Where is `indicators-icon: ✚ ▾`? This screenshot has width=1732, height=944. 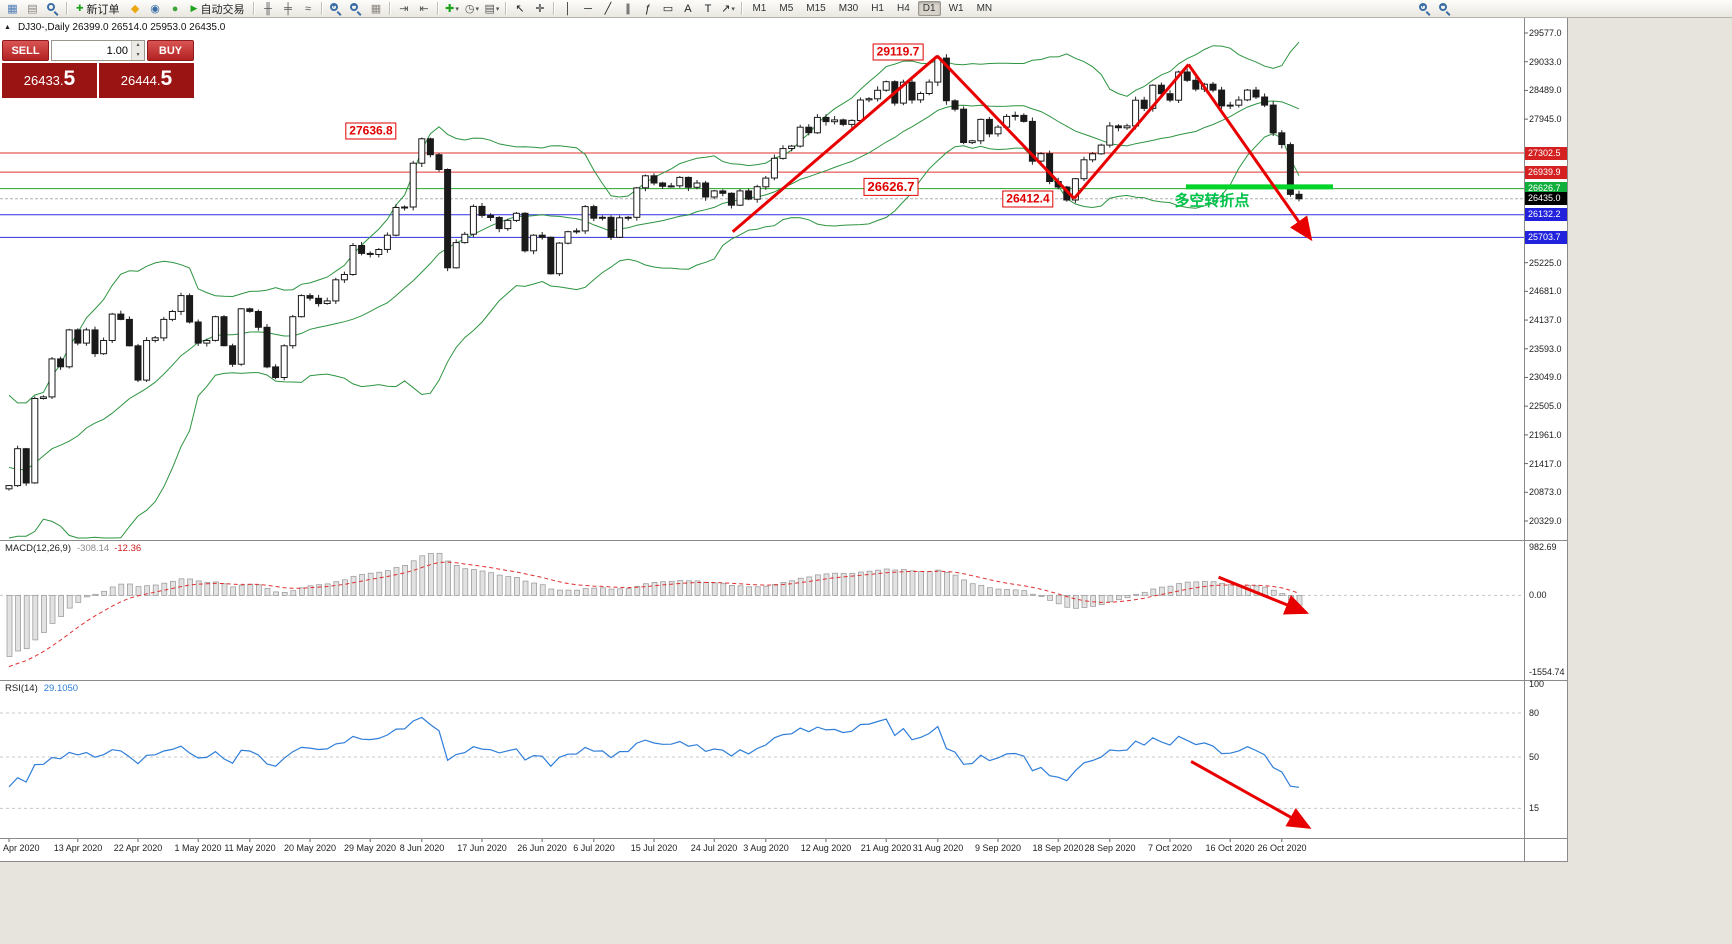
indicators-icon: ✚ ▾ is located at coordinates (452, 9).